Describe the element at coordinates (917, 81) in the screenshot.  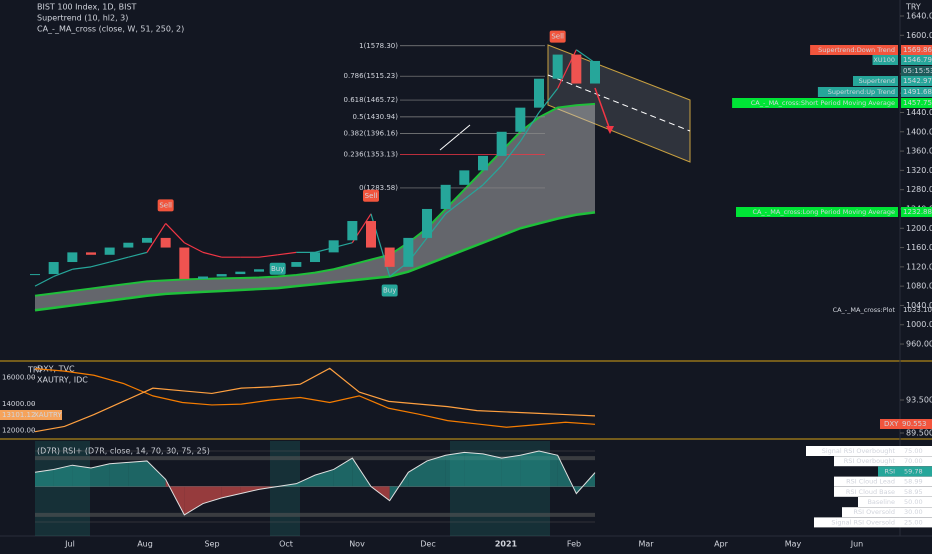
I see `tag-value: 1542.97` at that location.